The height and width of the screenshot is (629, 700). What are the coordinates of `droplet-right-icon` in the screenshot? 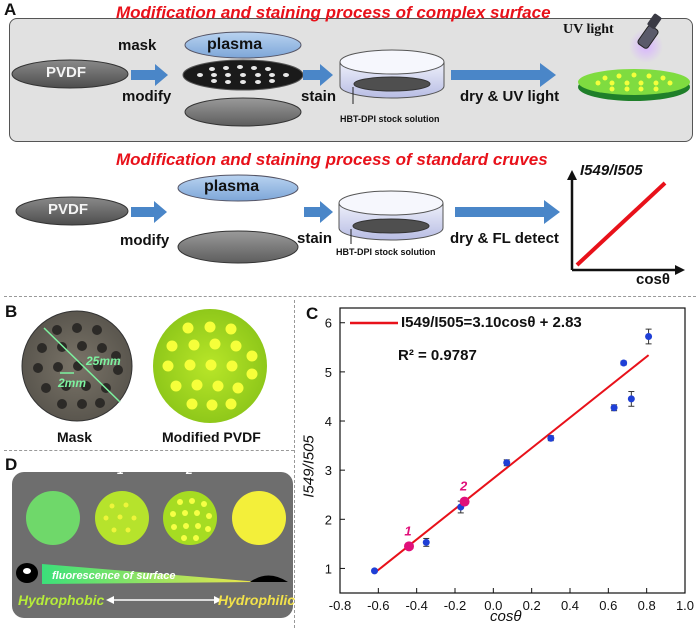 It's located at (269, 578).